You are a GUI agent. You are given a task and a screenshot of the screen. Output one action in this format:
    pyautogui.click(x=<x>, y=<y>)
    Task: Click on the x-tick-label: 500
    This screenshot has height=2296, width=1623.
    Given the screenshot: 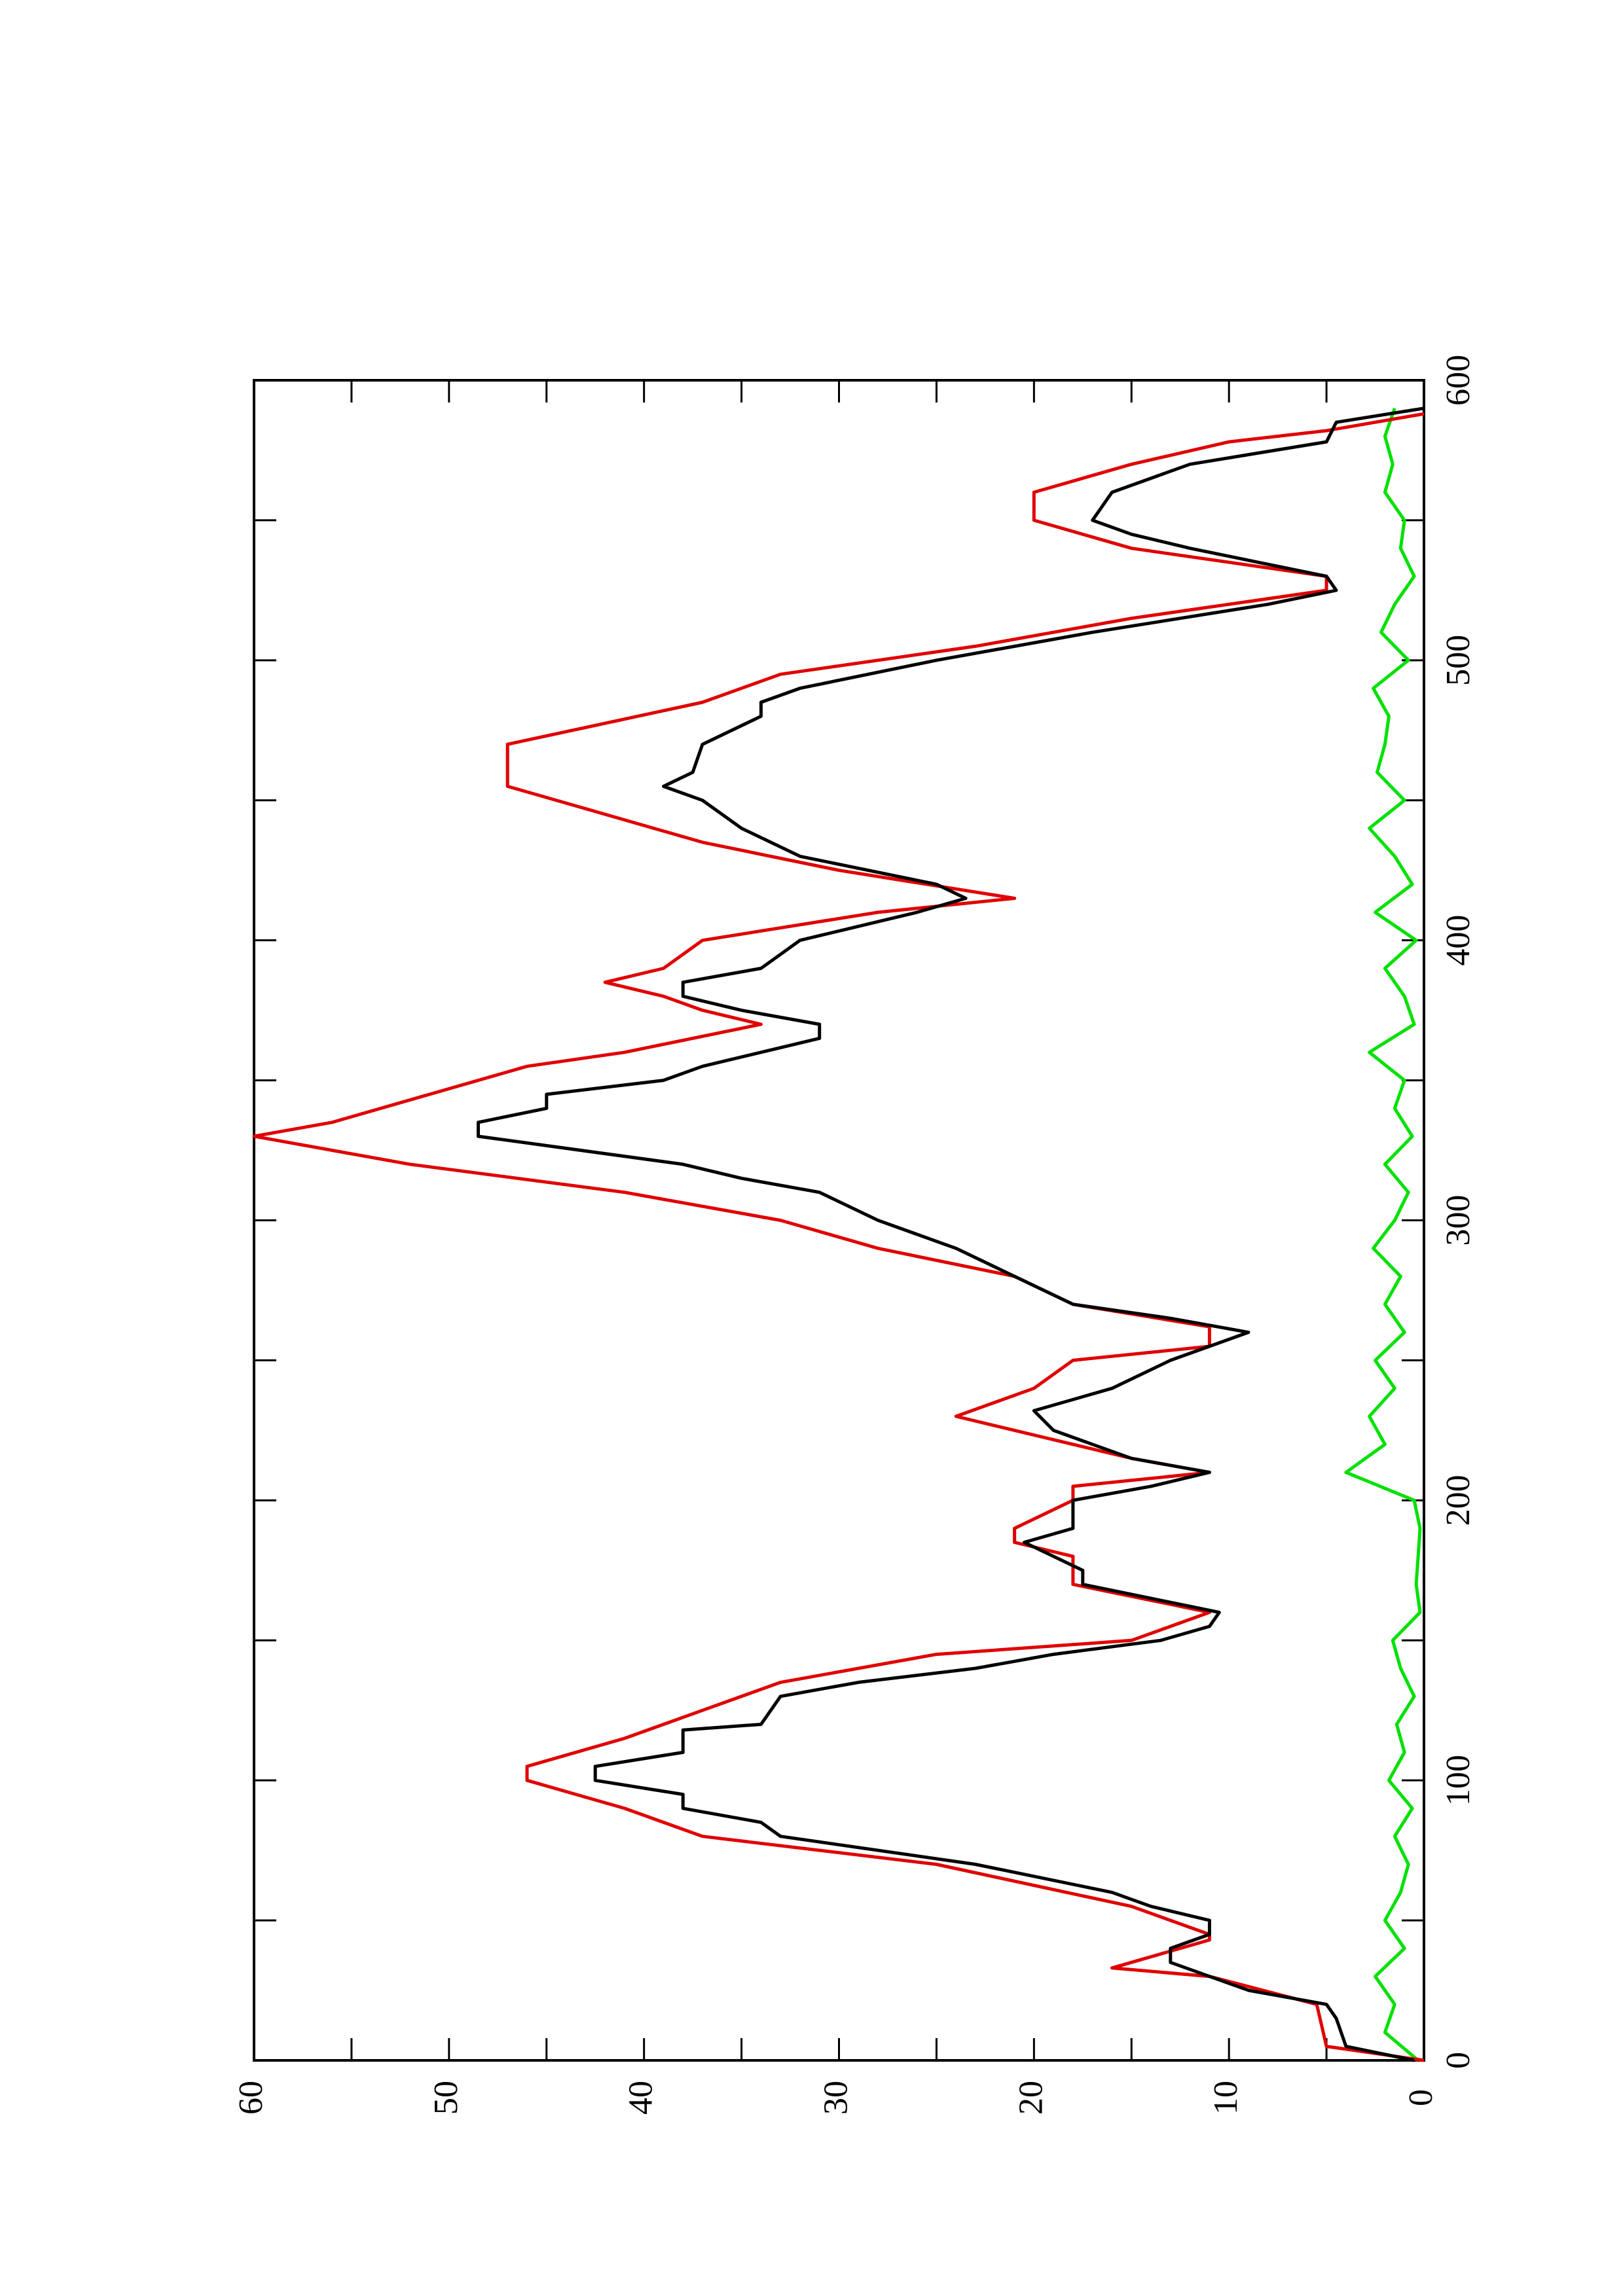 What is the action you would take?
    pyautogui.click(x=1458, y=660)
    